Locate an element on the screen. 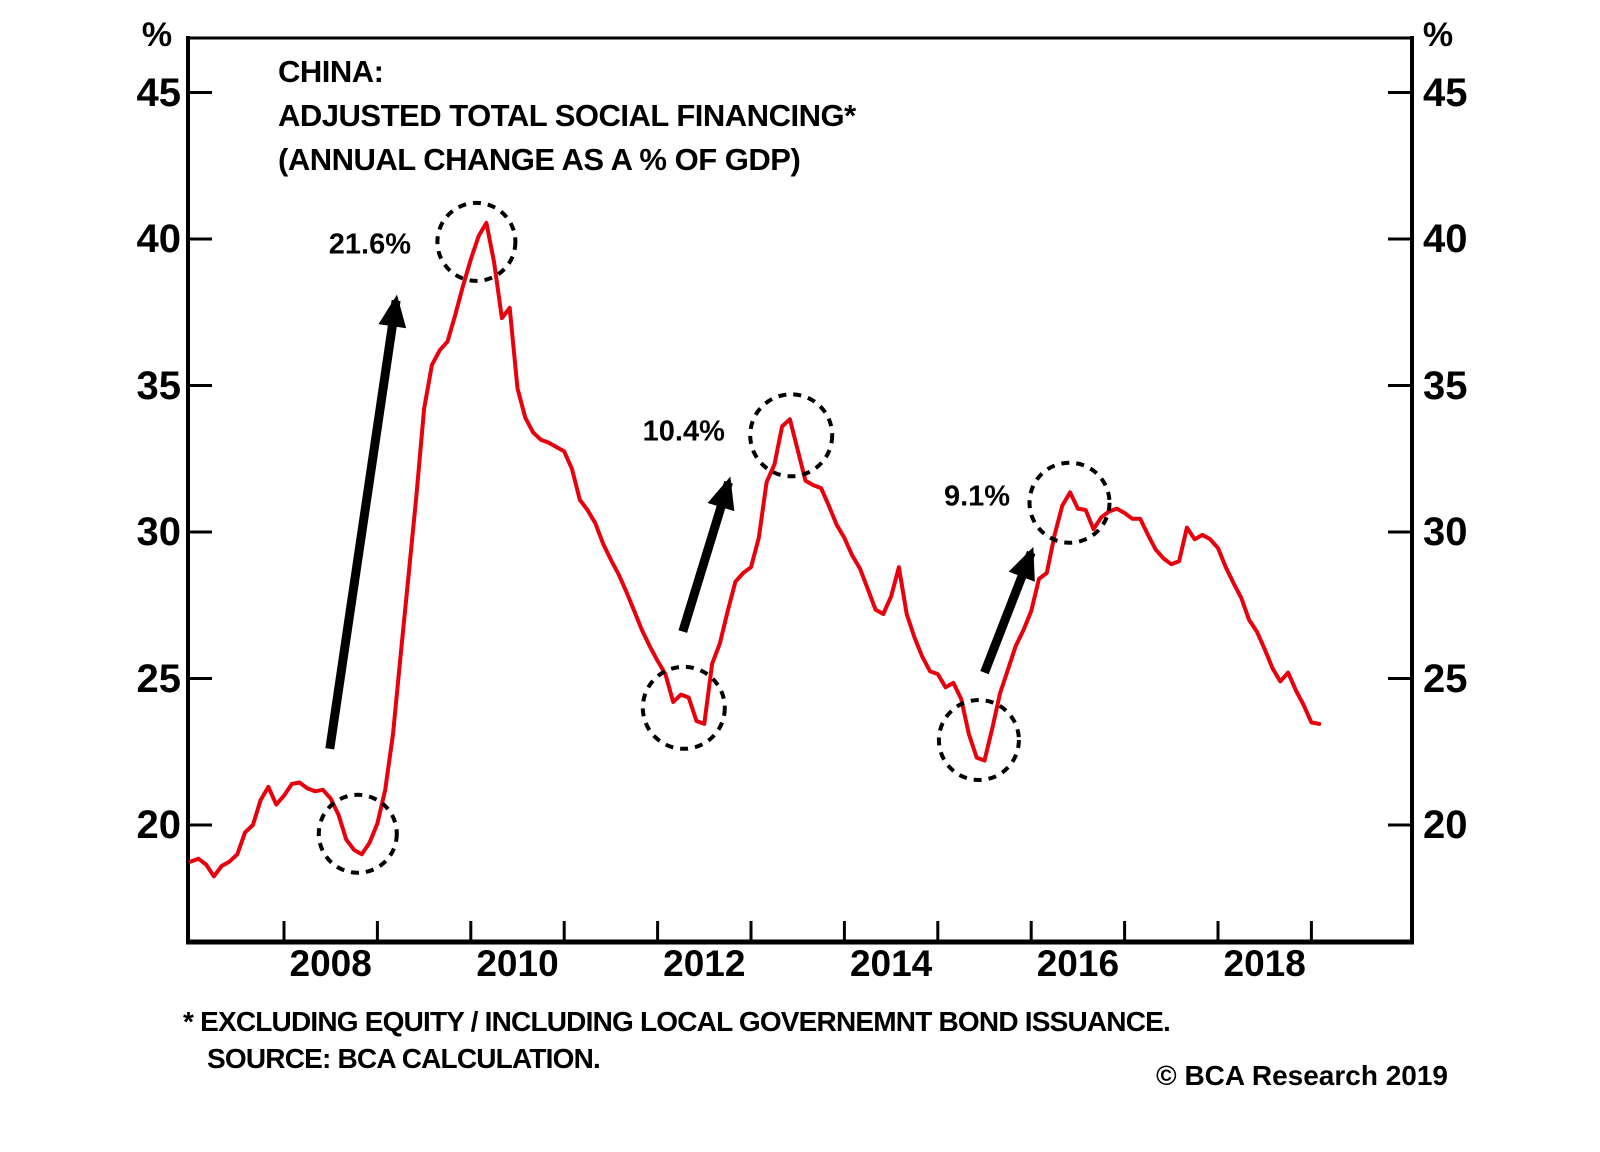  y-axis-label-right-20: 20 is located at coordinates (1445, 825).